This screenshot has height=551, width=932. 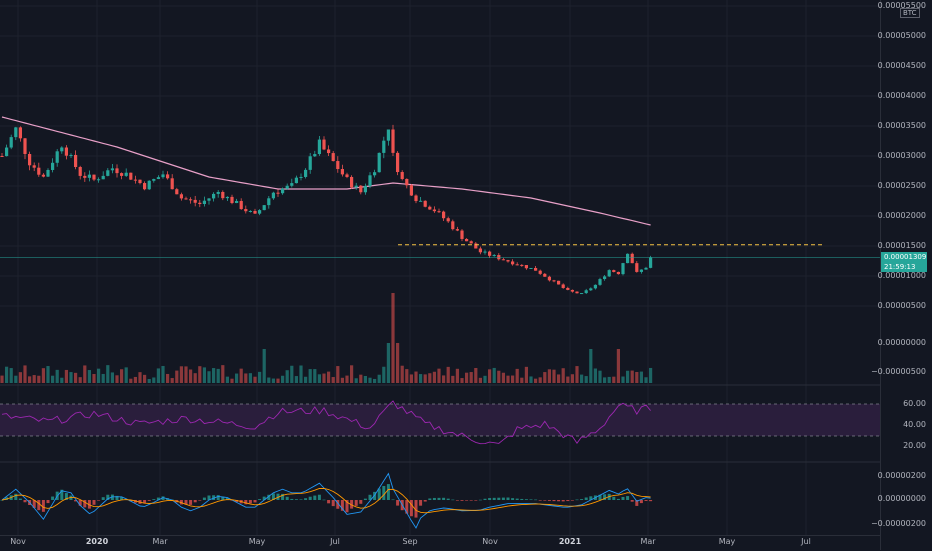 I want to click on price-axis, so click(x=906, y=275).